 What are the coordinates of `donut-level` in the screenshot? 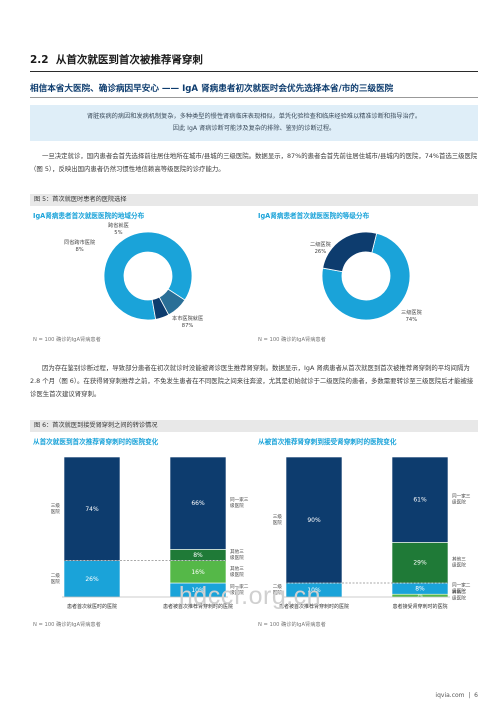 It's located at (366, 276).